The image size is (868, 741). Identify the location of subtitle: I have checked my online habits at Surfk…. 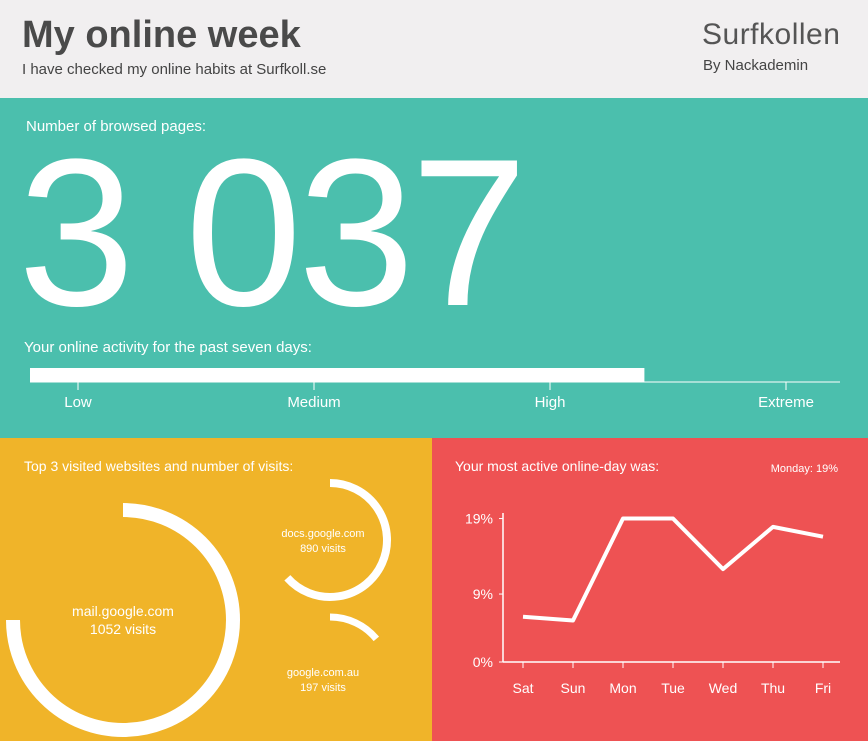
(174, 69).